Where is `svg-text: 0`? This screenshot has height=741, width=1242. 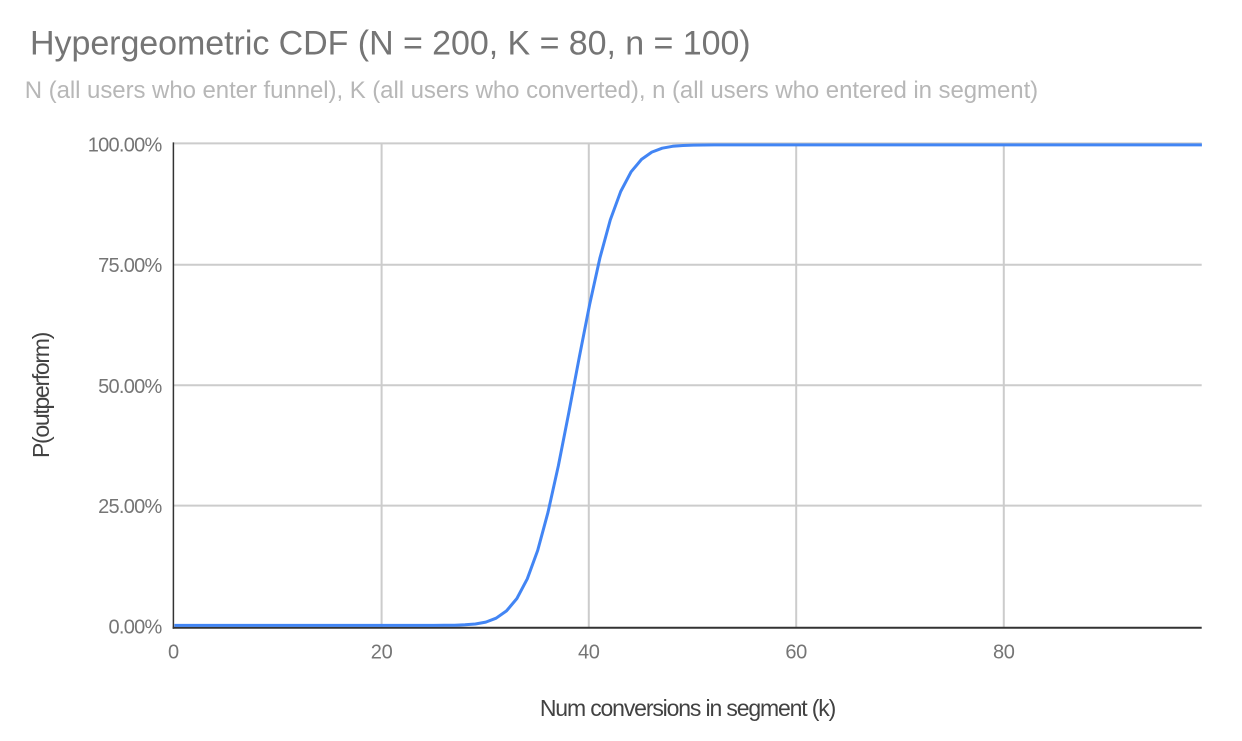 svg-text: 0 is located at coordinates (173, 652).